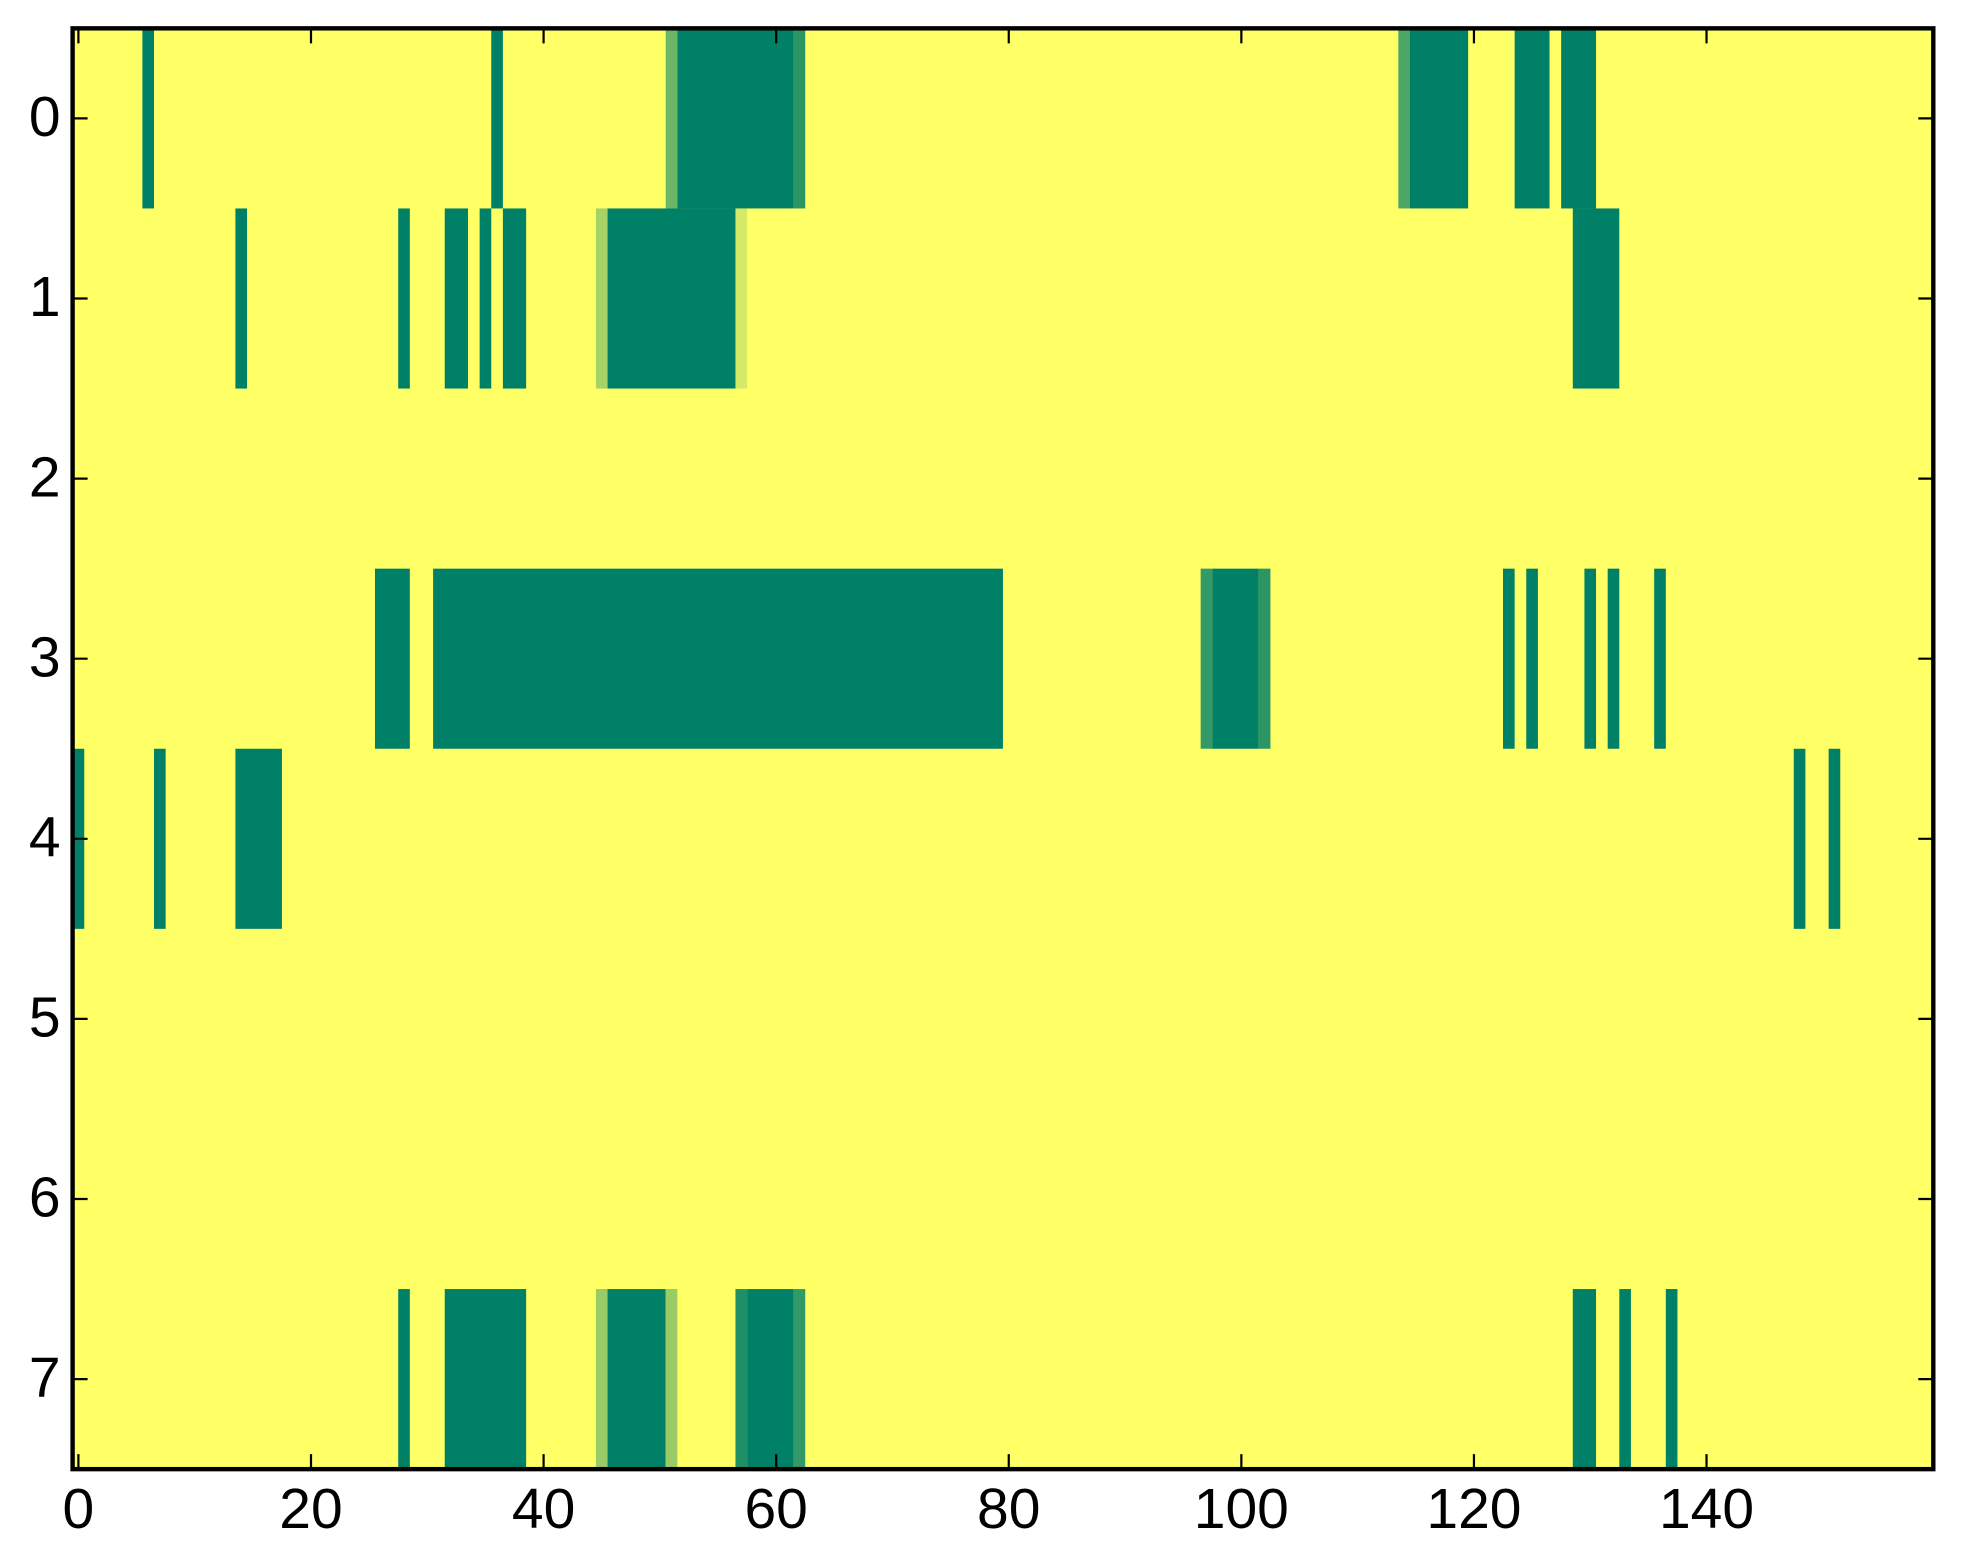 The image size is (1963, 1564). What do you see at coordinates (45, 1378) in the screenshot?
I see `svg-text: 7` at bounding box center [45, 1378].